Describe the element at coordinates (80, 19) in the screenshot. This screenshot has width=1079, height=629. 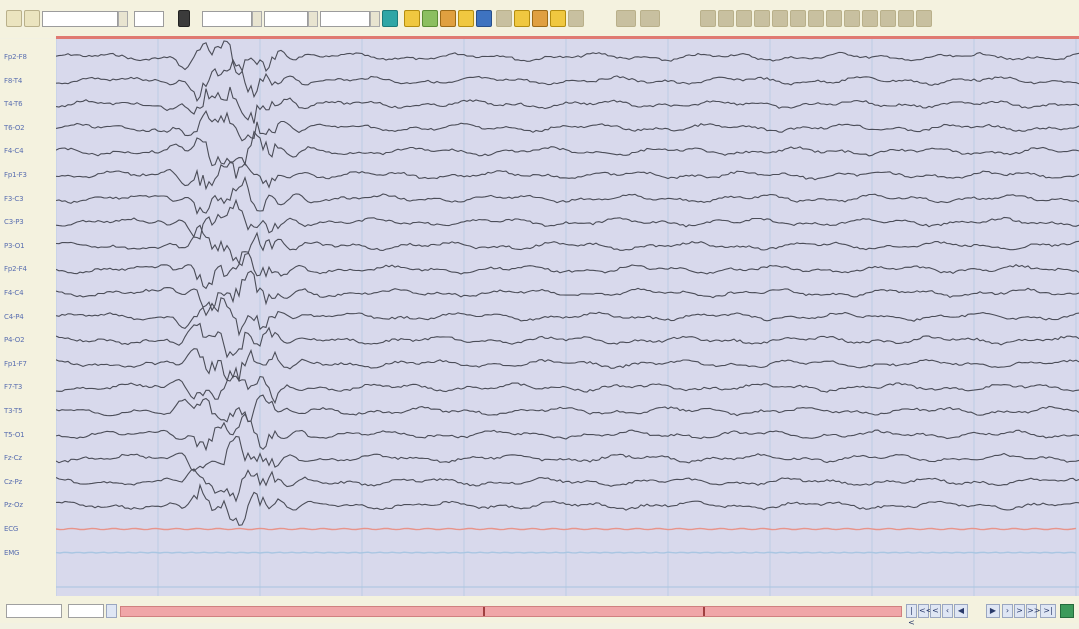
I see `montage-select` at that location.